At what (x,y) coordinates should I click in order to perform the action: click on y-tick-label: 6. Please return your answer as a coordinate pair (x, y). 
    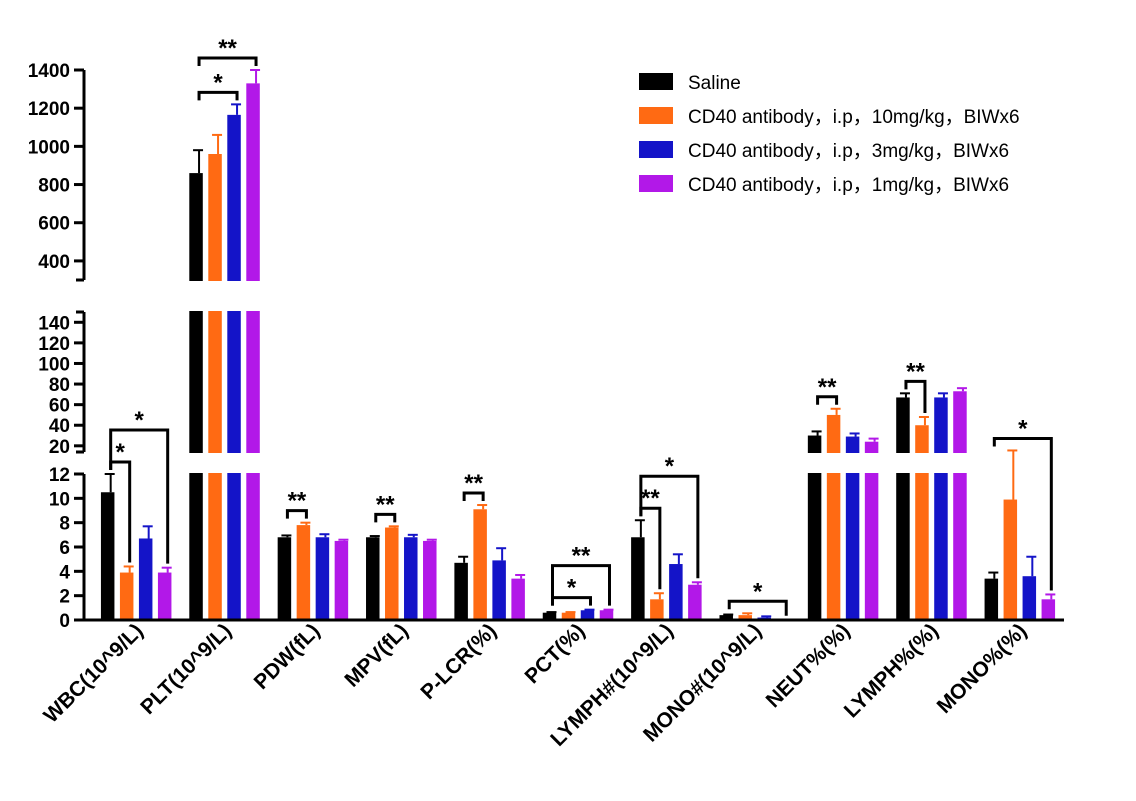
    Looking at the image, I should click on (64, 548).